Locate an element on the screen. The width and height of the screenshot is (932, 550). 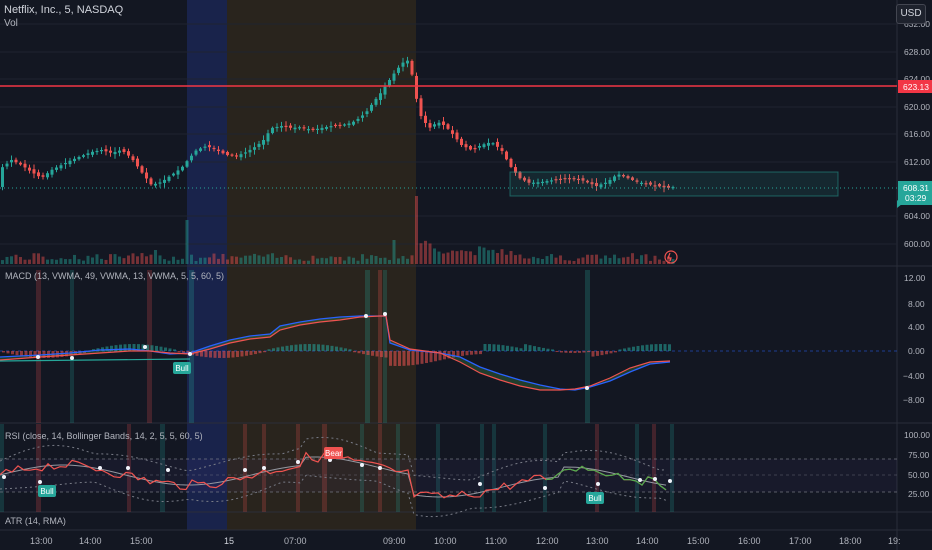
rsi-axis: 100.00 75.00 50.00 25.00 is located at coordinates (917, 464).